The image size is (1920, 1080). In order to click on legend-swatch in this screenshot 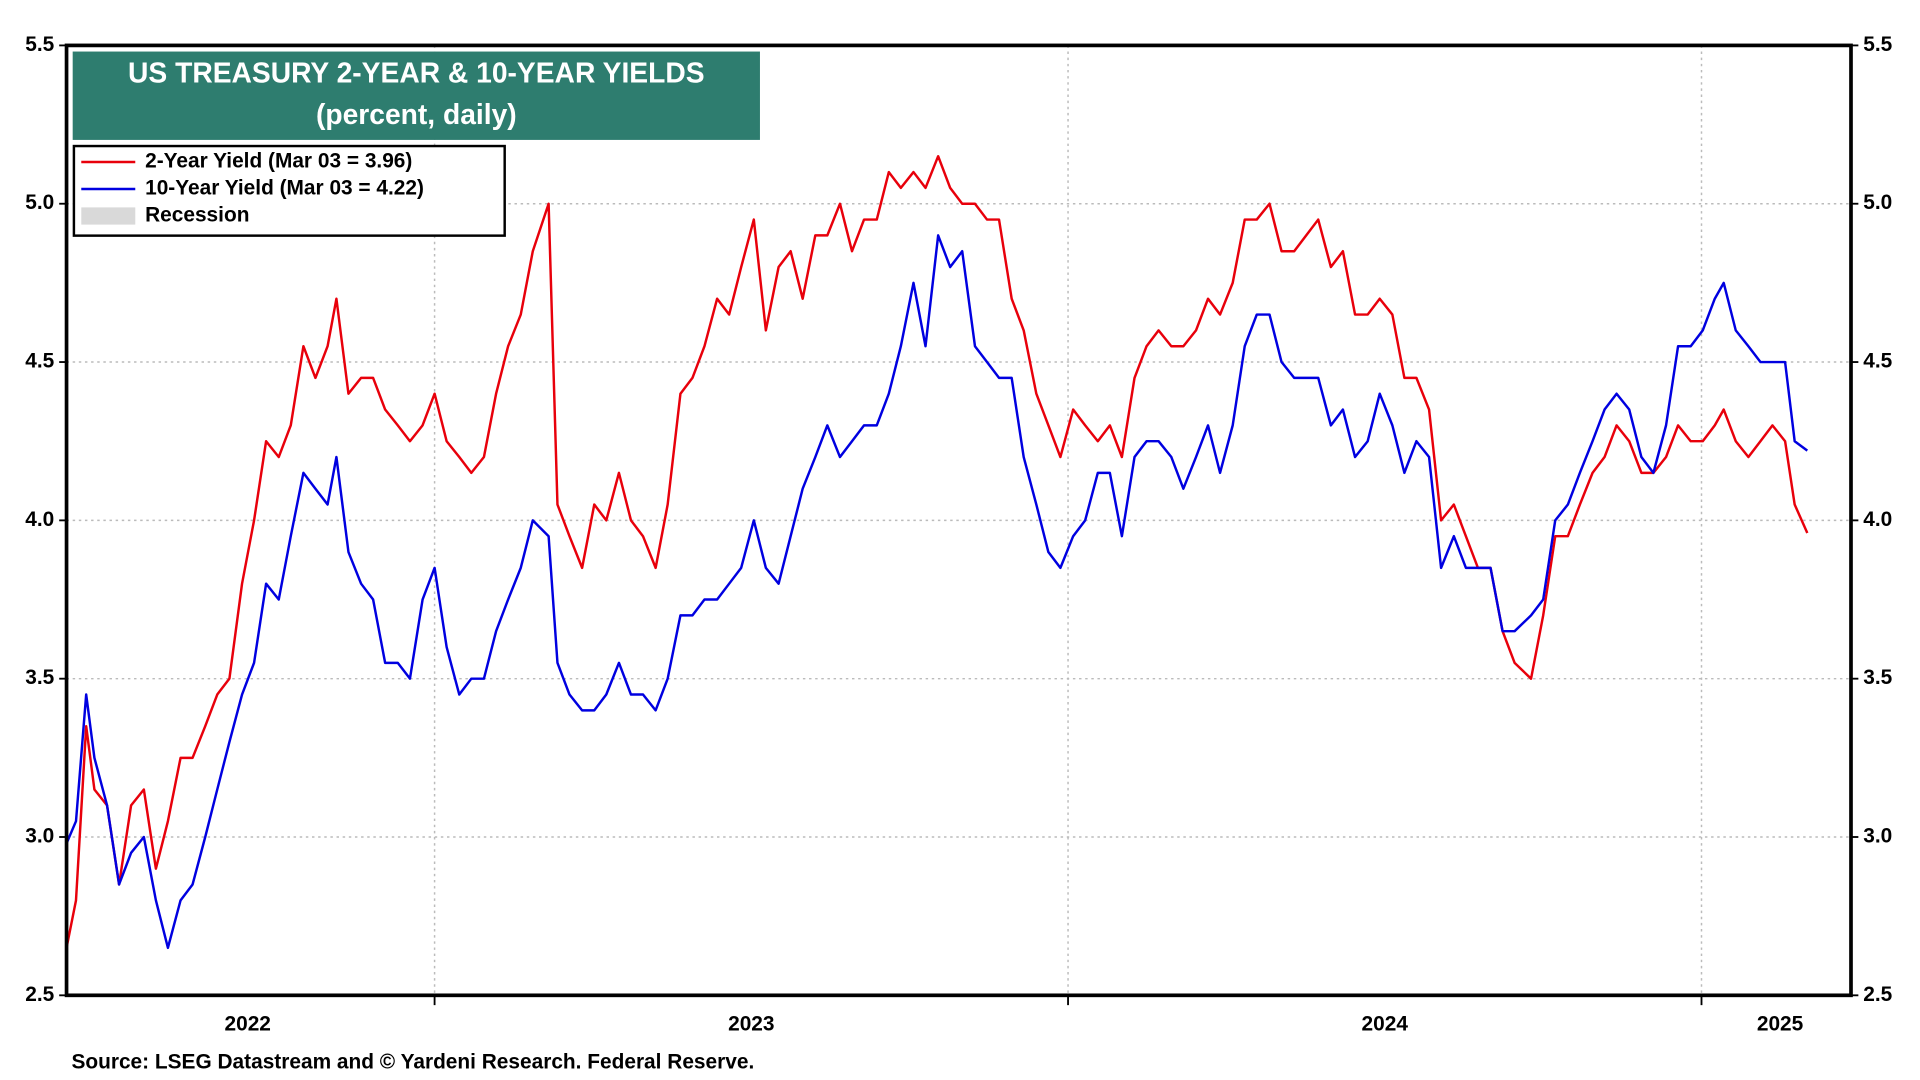, I will do `click(108, 216)`.